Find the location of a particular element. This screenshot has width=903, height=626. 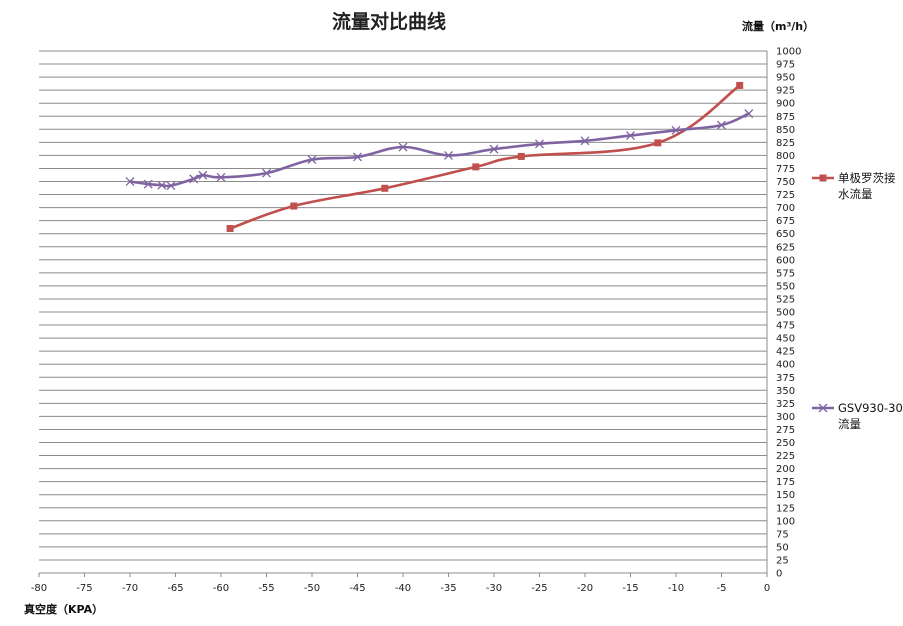

x-tick-label: -80 is located at coordinates (39, 588).